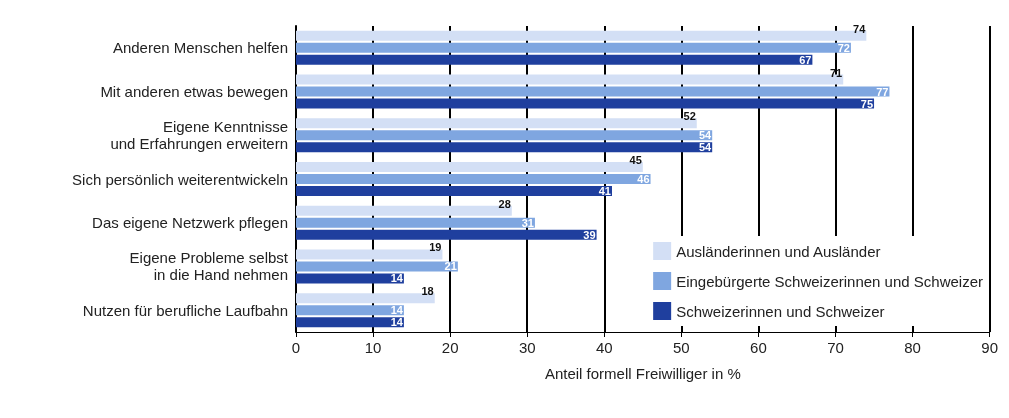 The image size is (1009, 418). Describe the element at coordinates (882, 91) in the screenshot. I see `data-label: 77` at that location.